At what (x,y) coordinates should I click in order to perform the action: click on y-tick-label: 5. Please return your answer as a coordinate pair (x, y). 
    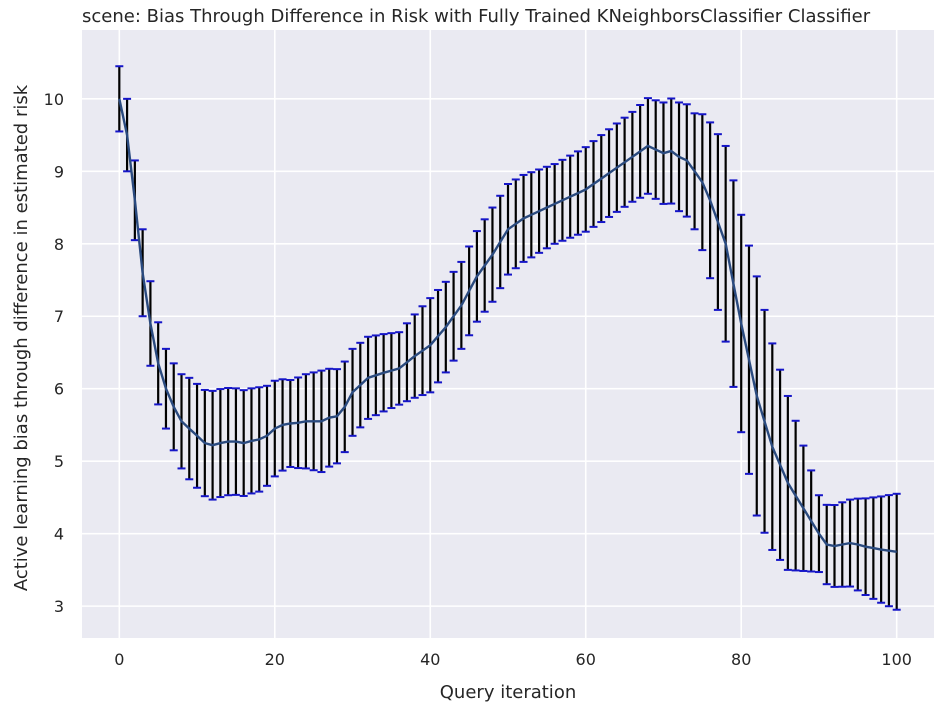
    Looking at the image, I should click on (59, 461).